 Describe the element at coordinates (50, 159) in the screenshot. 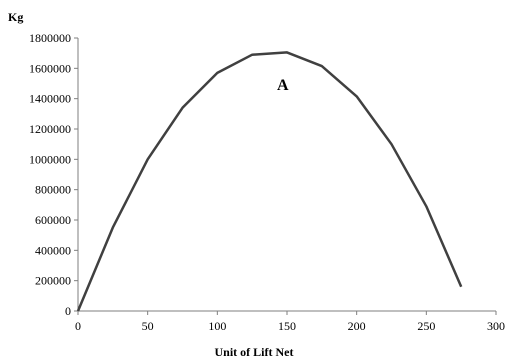

I see `y-tick-label: 1000000` at that location.